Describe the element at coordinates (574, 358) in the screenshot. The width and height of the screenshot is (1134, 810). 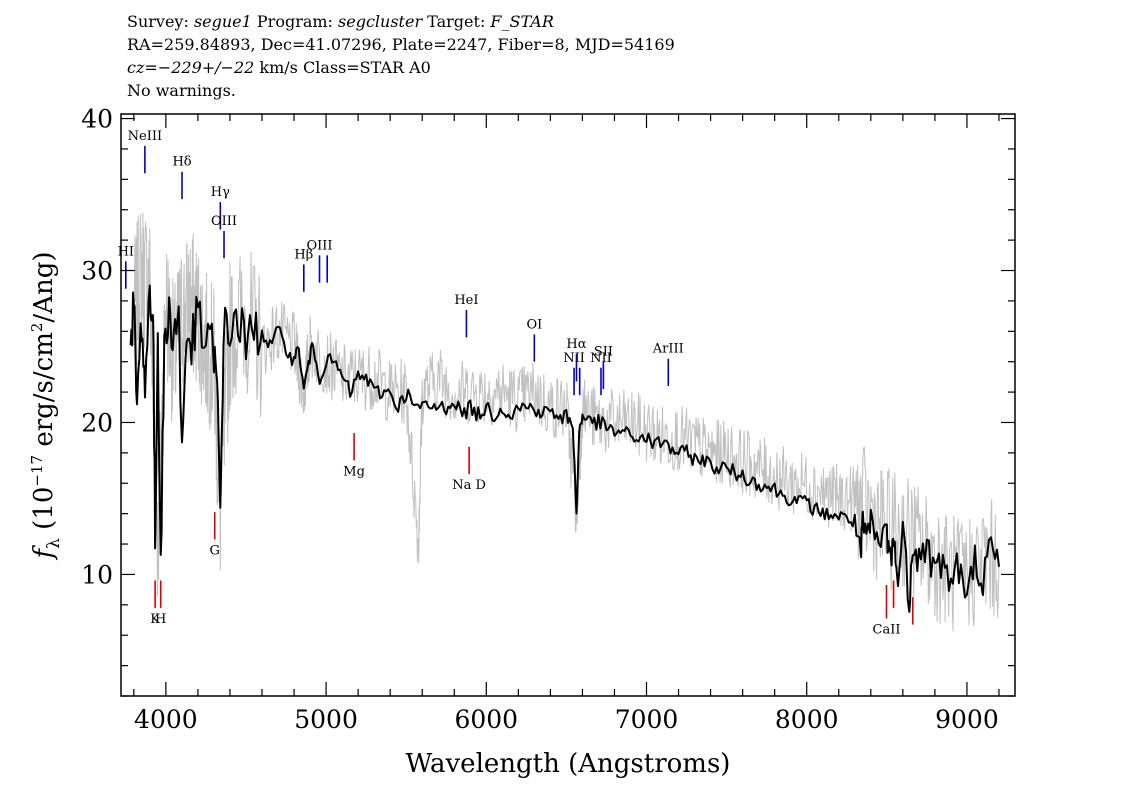
I see `emission-line-label-10: NII` at that location.